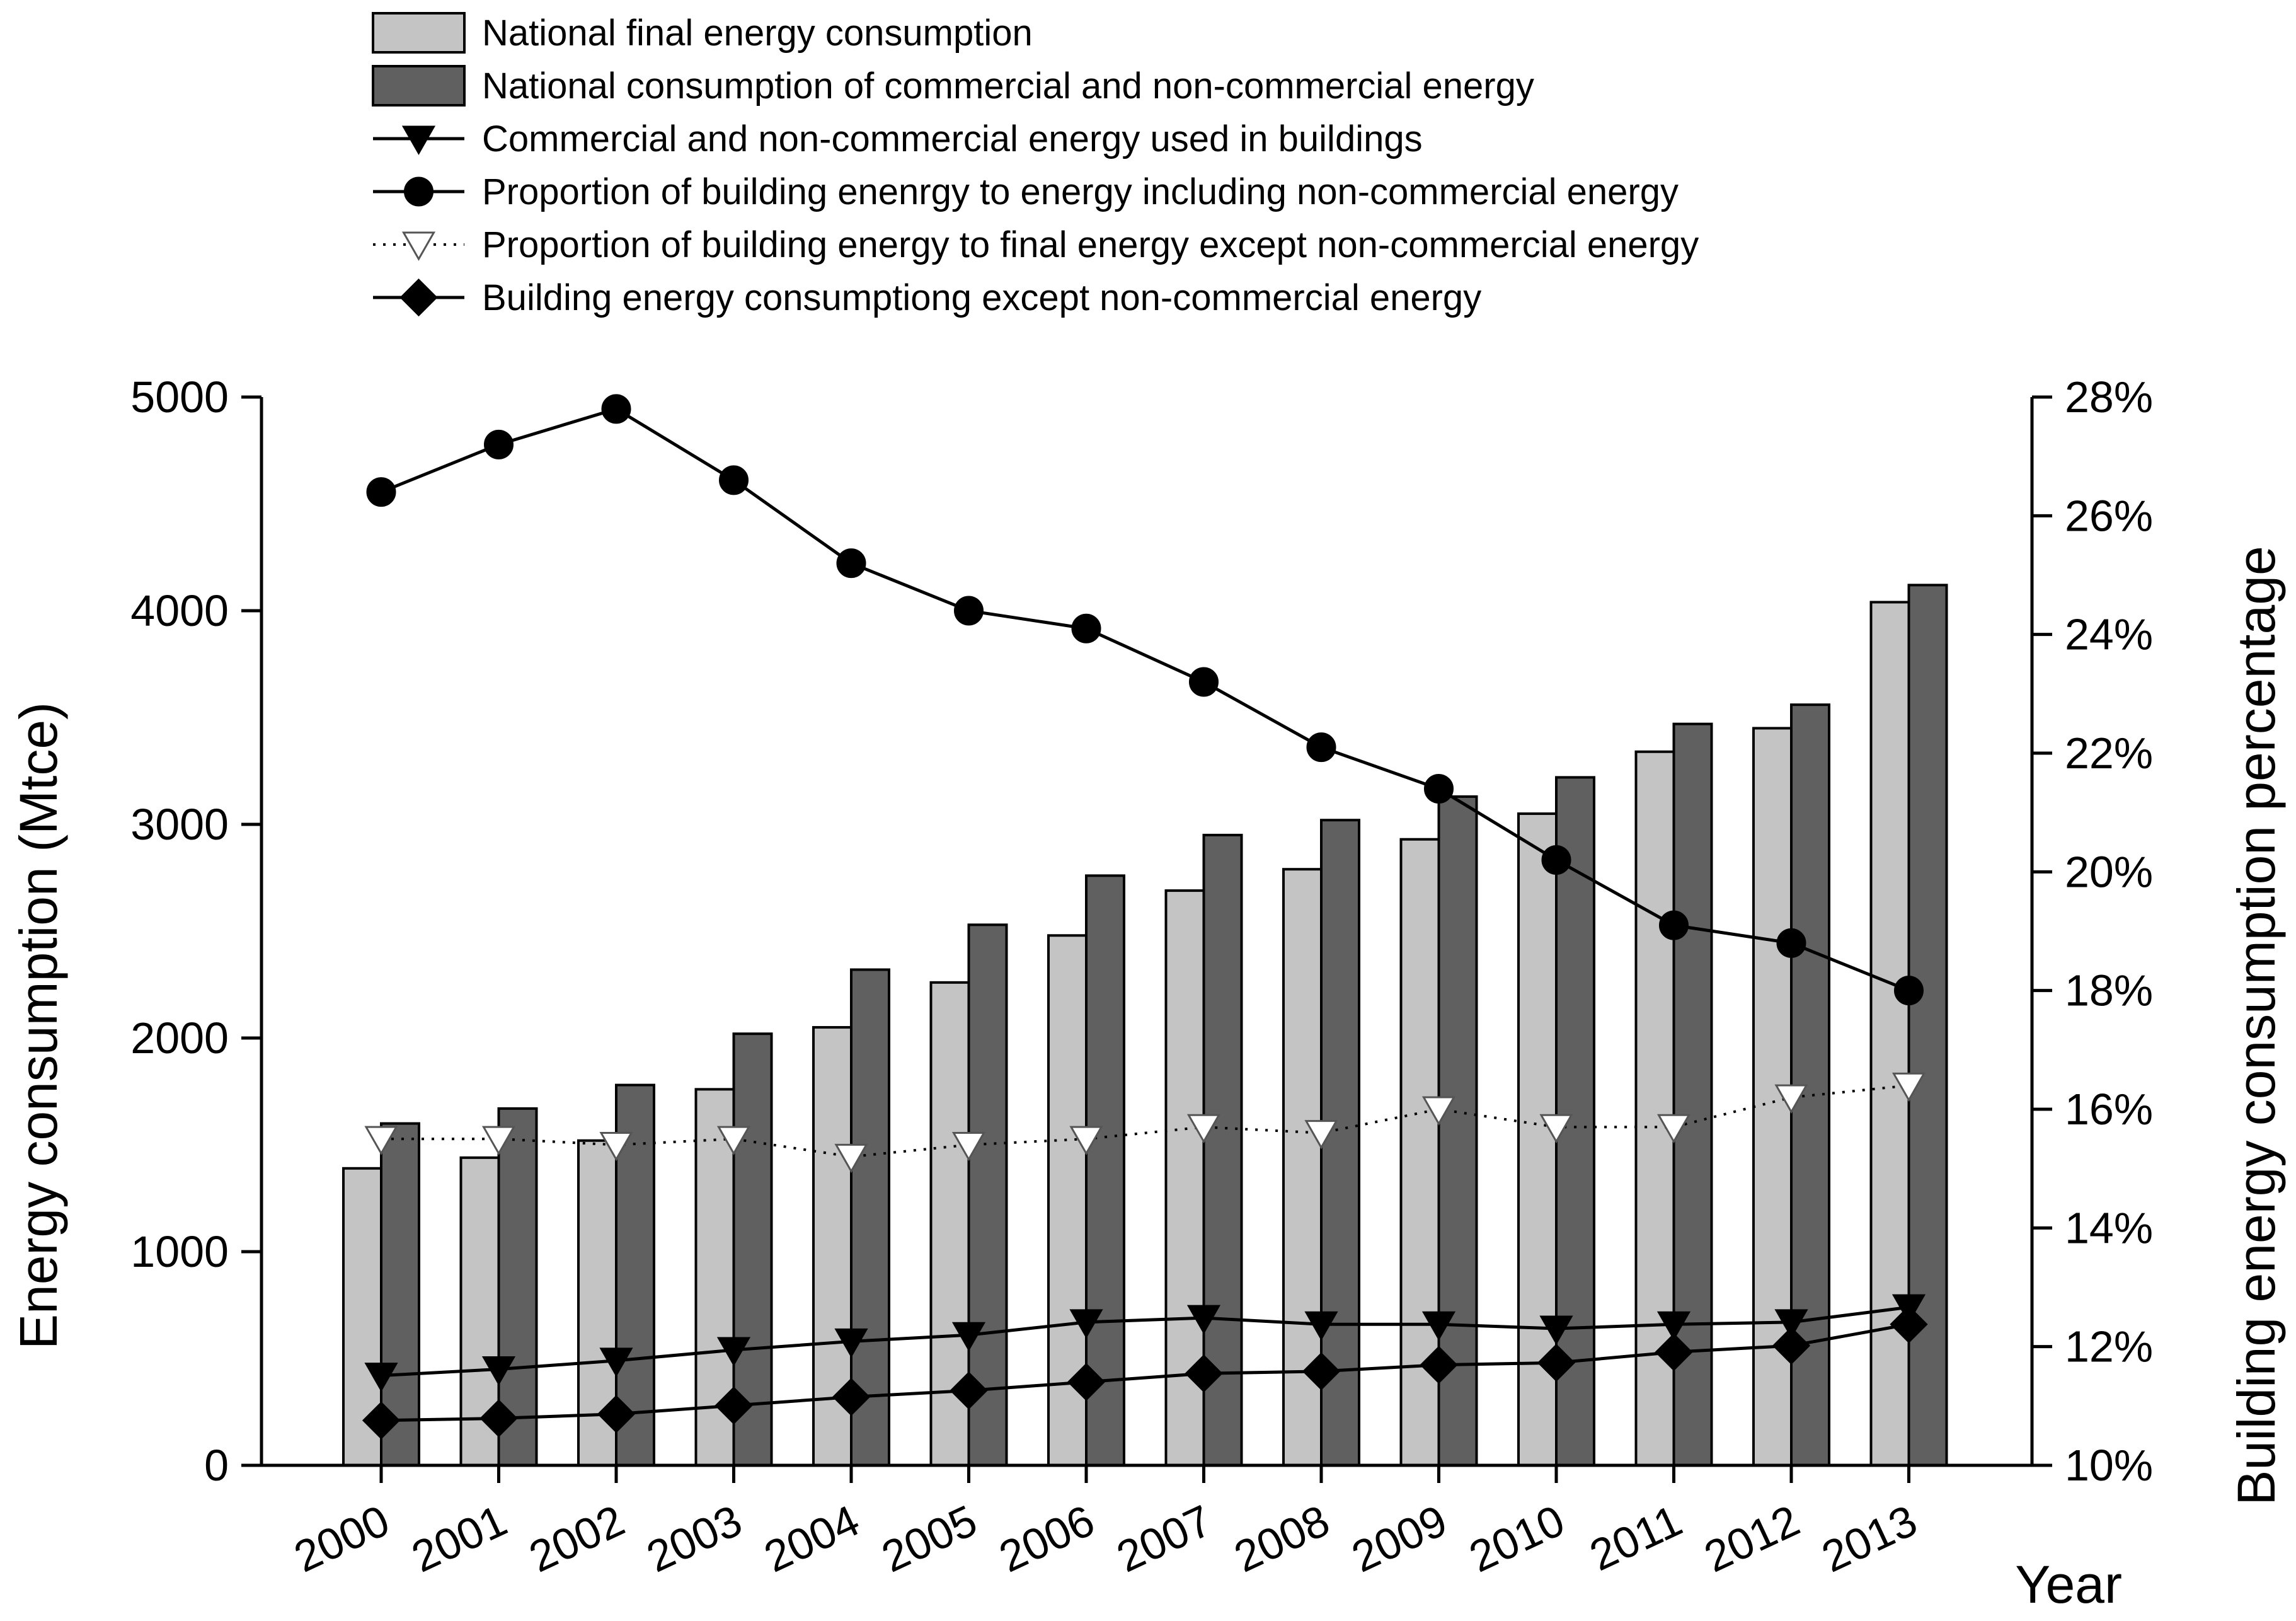  What do you see at coordinates (1204, 682) in the screenshot?
I see `point-s3-2007` at bounding box center [1204, 682].